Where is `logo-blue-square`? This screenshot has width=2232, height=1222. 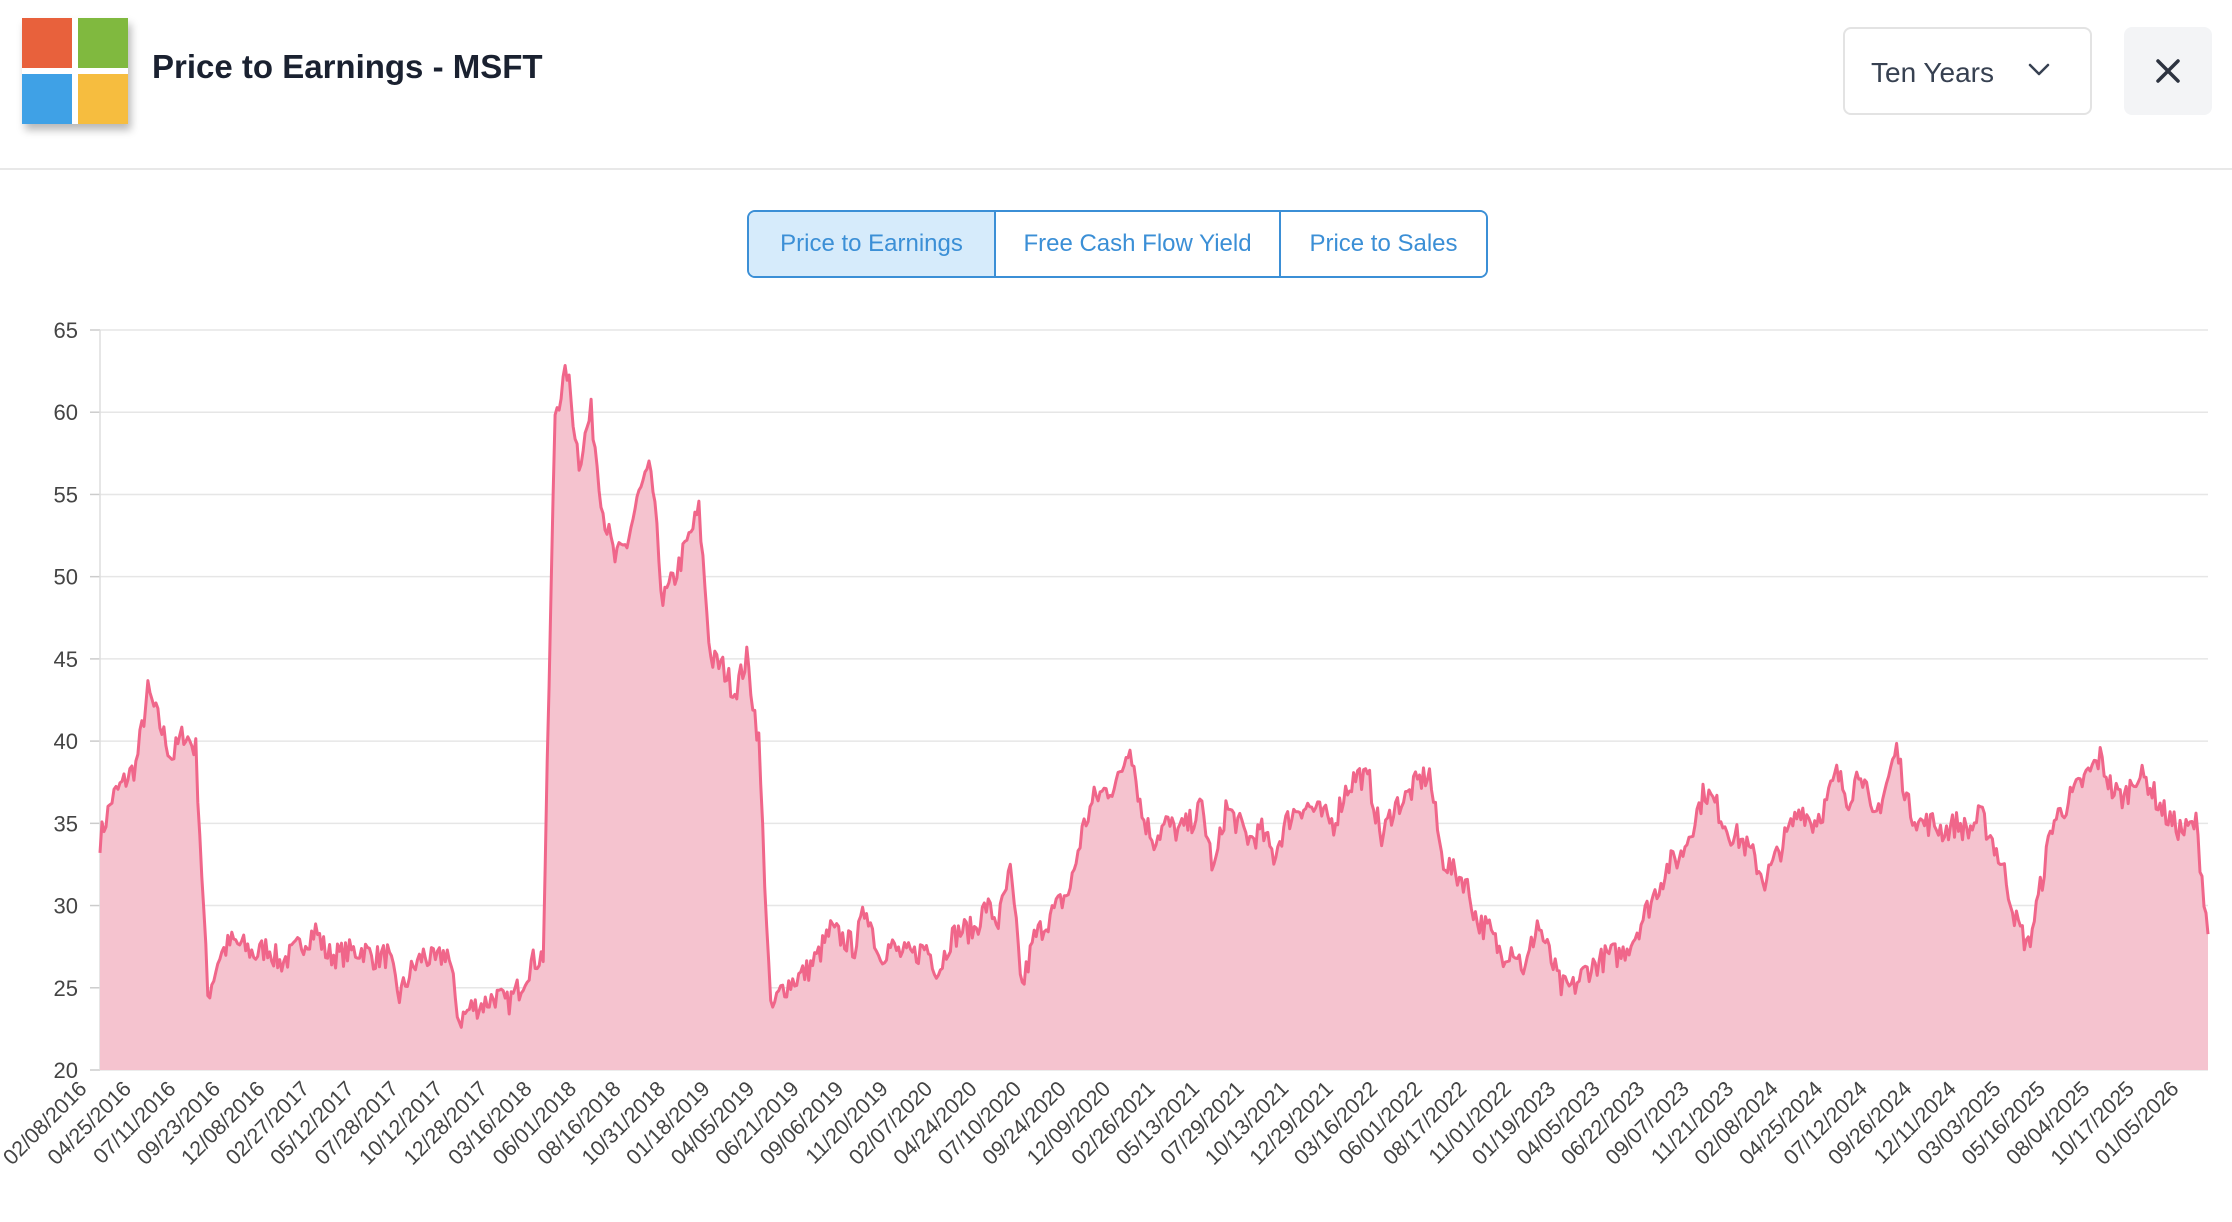
logo-blue-square is located at coordinates (47, 99).